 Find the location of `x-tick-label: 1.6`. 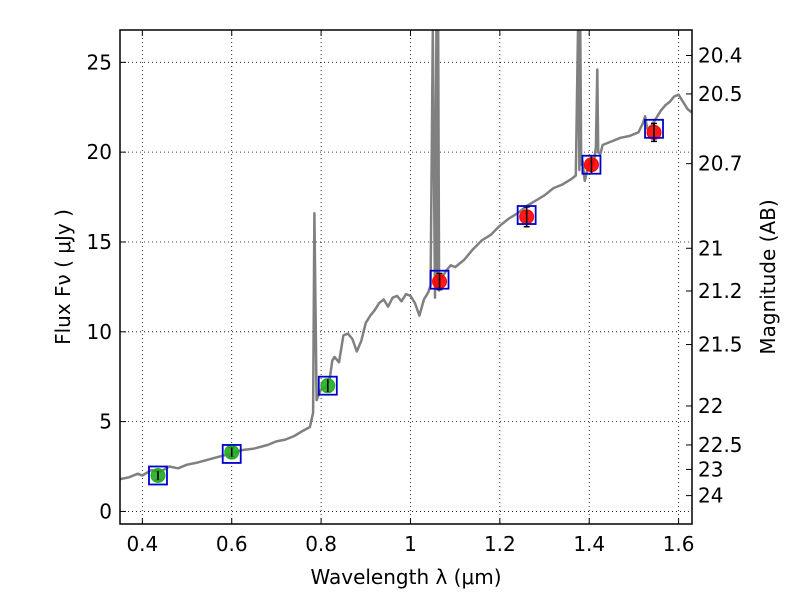

x-tick-label: 1.6 is located at coordinates (679, 544).